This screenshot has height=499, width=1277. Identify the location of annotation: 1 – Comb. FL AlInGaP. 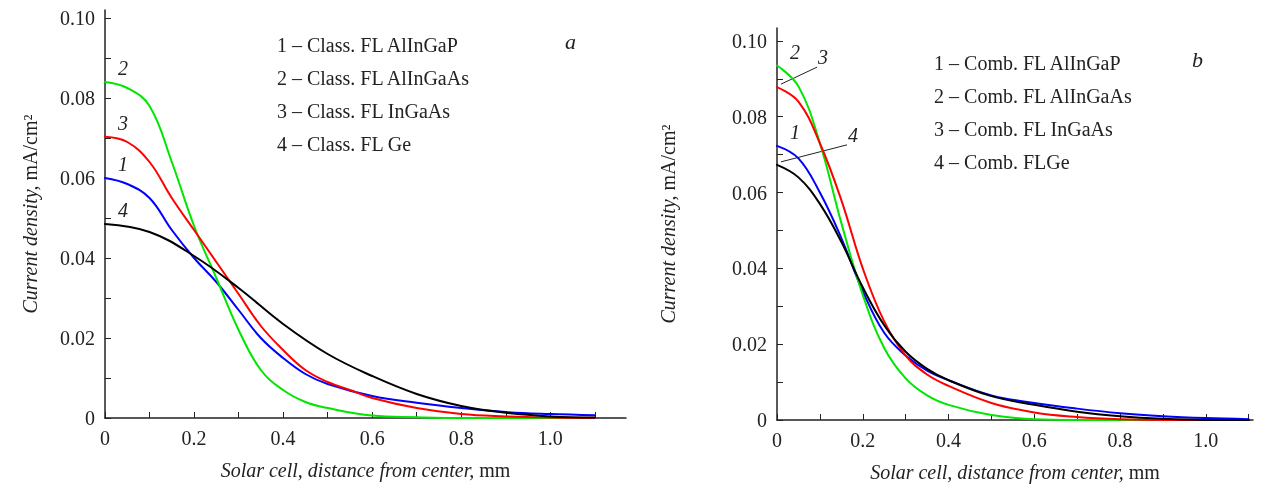
(1027, 63).